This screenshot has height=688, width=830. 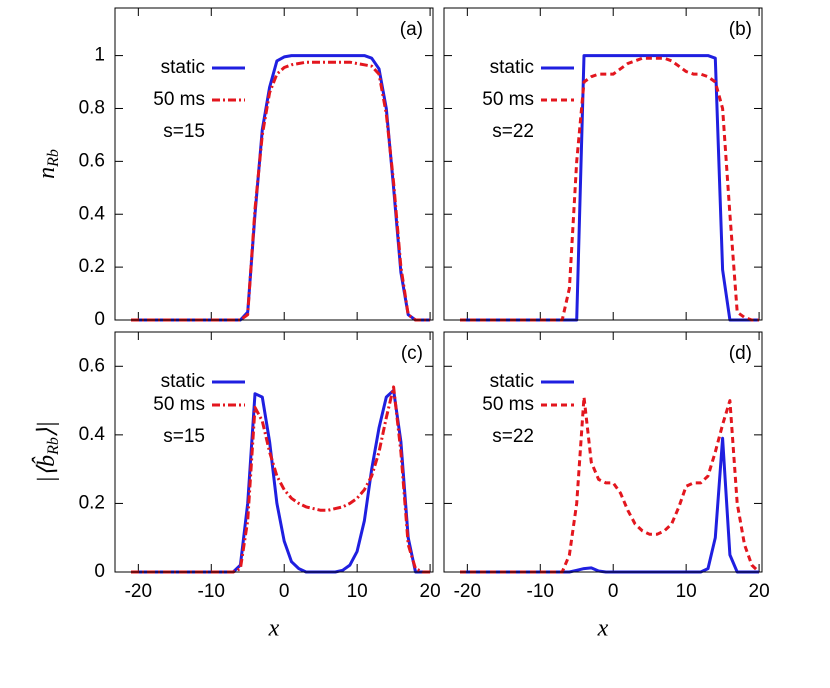 What do you see at coordinates (99, 55) in the screenshot?
I see `y-tick-label: 1` at bounding box center [99, 55].